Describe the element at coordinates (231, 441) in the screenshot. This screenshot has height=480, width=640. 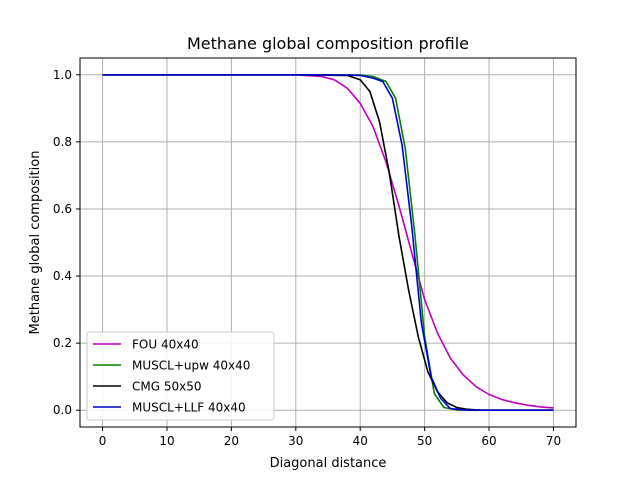
I see `x-tick-label: 20` at that location.